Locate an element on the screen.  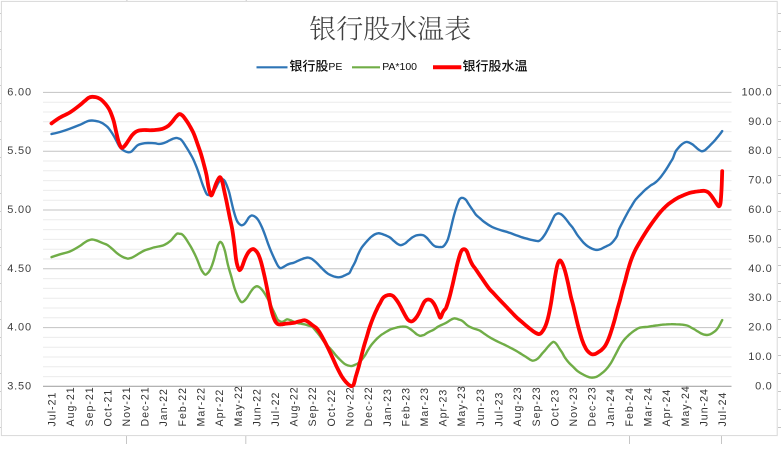
svg-text: Aug-21 is located at coordinates (71, 406).